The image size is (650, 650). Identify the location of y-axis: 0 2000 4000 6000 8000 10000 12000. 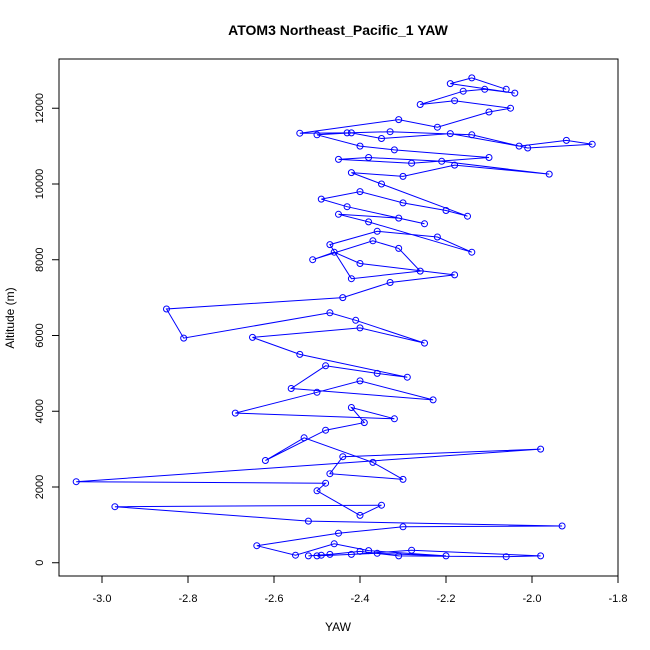
(47, 329).